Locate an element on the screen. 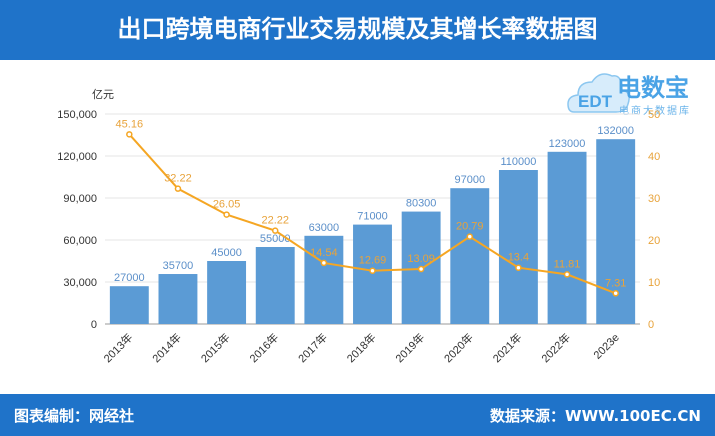 This screenshot has height=436, width=715. bar-value-label: 27000 is located at coordinates (129, 278).